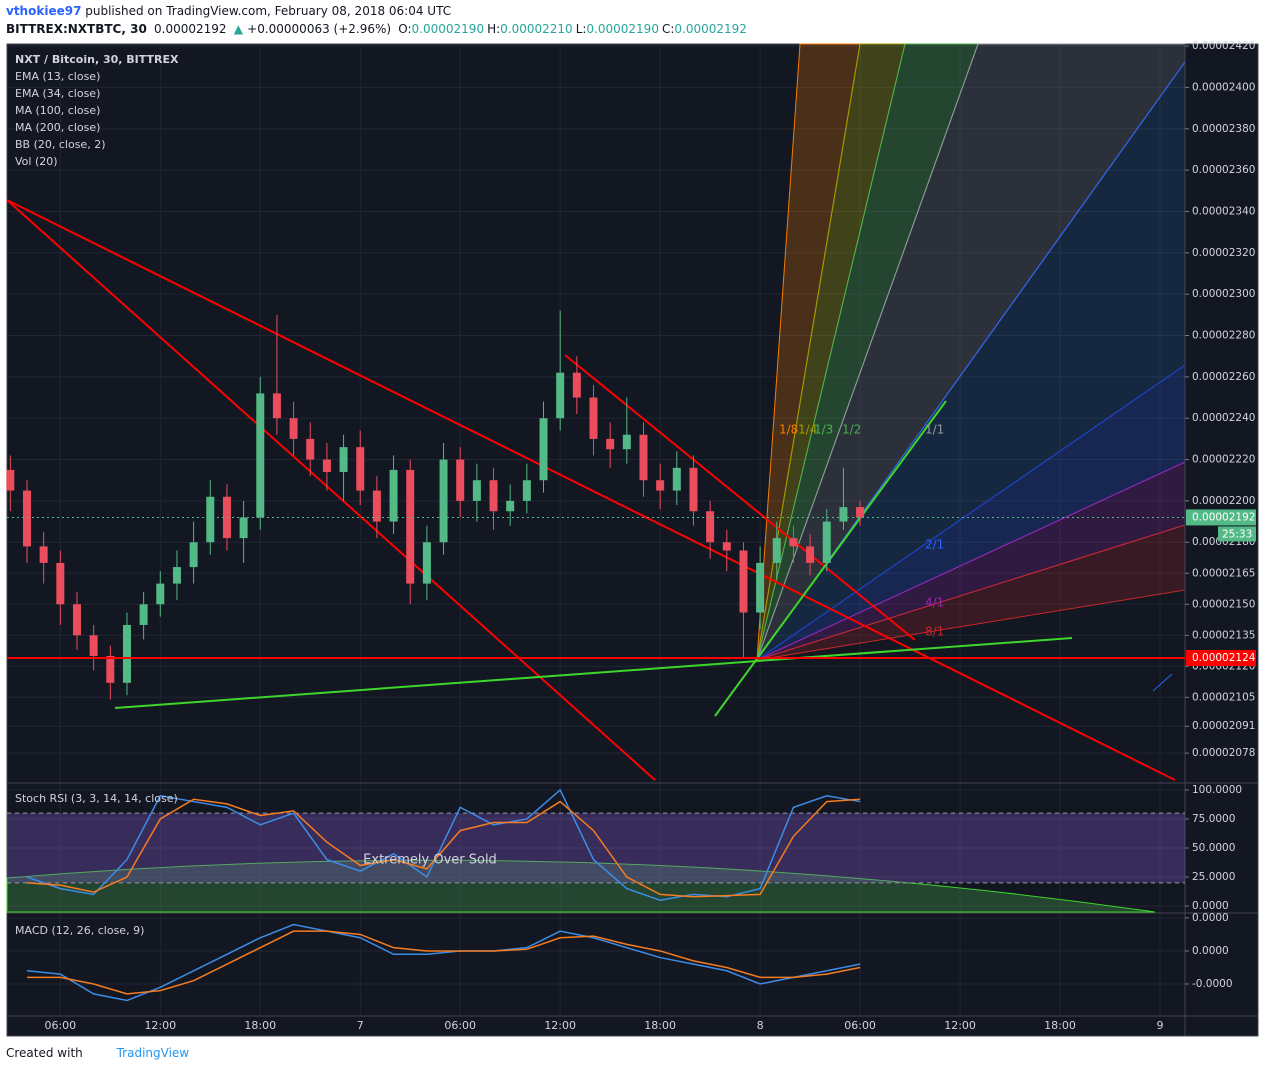 The height and width of the screenshot is (1072, 1265). Describe the element at coordinates (1223, 635) in the screenshot. I see `y-tick-label: 0.00002135` at that location.